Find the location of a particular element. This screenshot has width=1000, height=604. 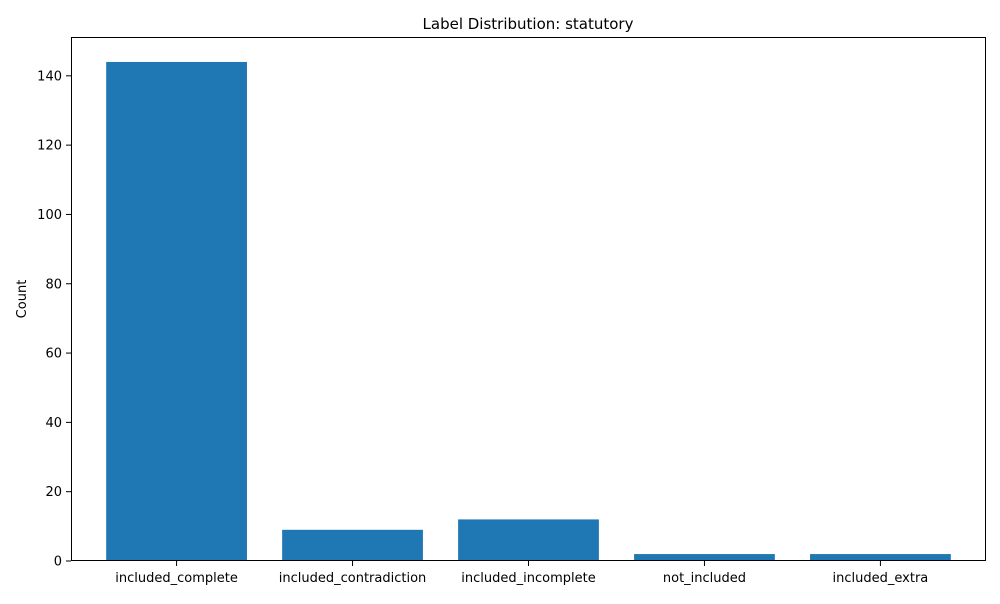

x-tick-label: included_complete is located at coordinates (176, 578).